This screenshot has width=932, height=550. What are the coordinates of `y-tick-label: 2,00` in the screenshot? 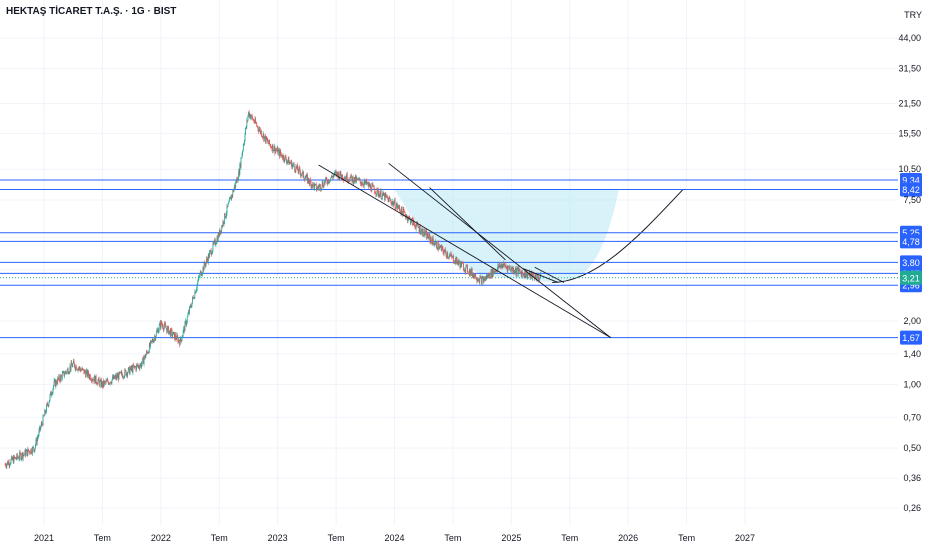 It's located at (912, 321).